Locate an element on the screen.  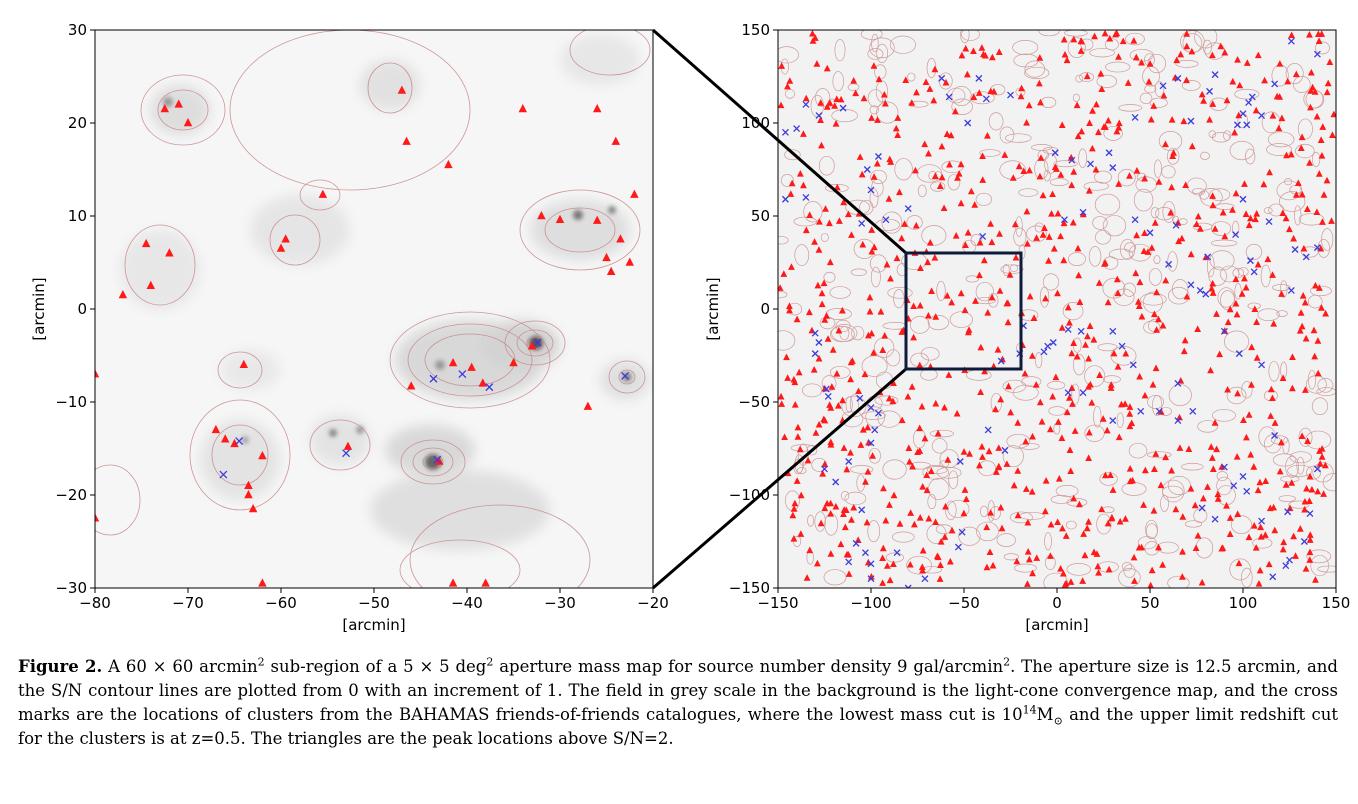
x-tick-label: −60 is located at coordinates (281, 603).